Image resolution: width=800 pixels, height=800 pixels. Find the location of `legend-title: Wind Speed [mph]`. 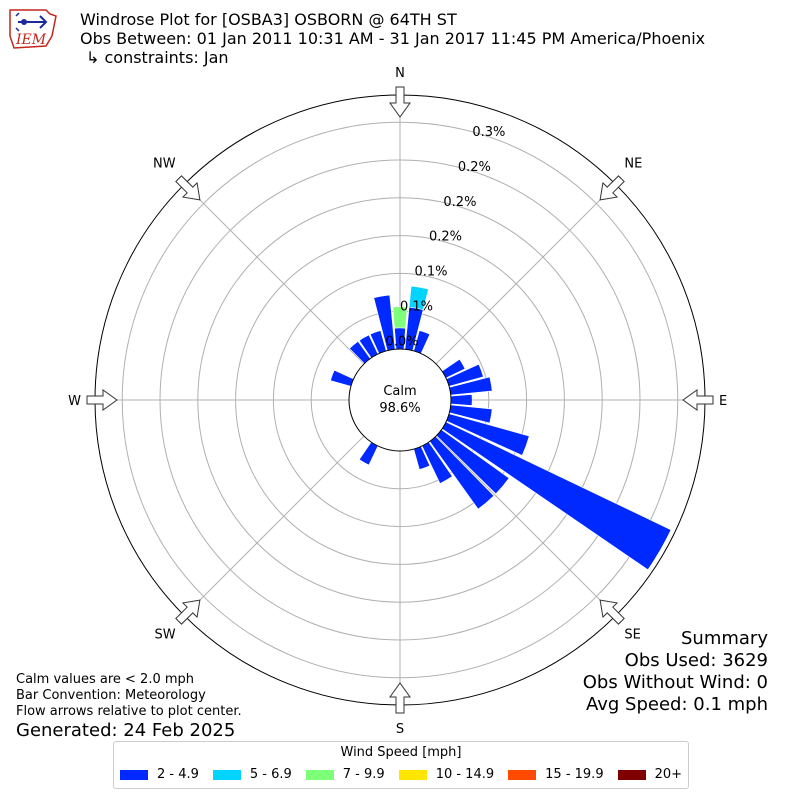

legend-title: Wind Speed [mph] is located at coordinates (401, 752).